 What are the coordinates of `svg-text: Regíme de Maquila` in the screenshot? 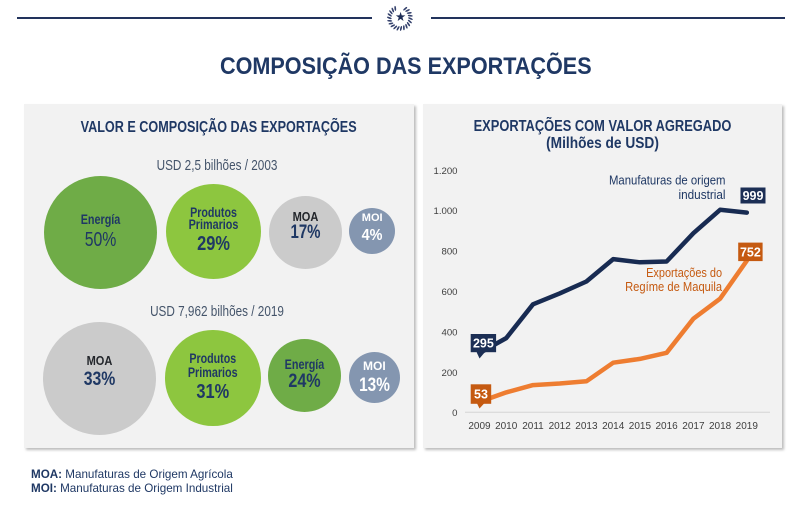 It's located at (674, 286).